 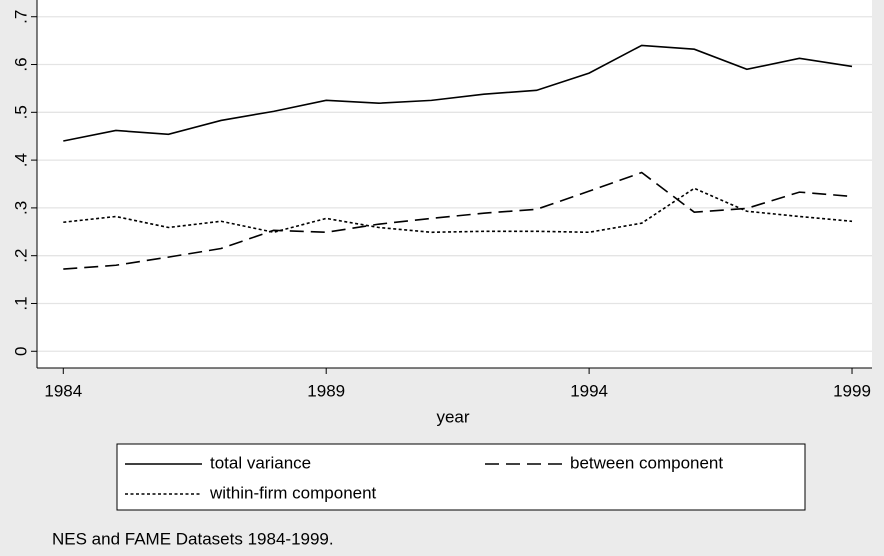 What do you see at coordinates (20, 208) in the screenshot?
I see `y-tick-label: .3` at bounding box center [20, 208].